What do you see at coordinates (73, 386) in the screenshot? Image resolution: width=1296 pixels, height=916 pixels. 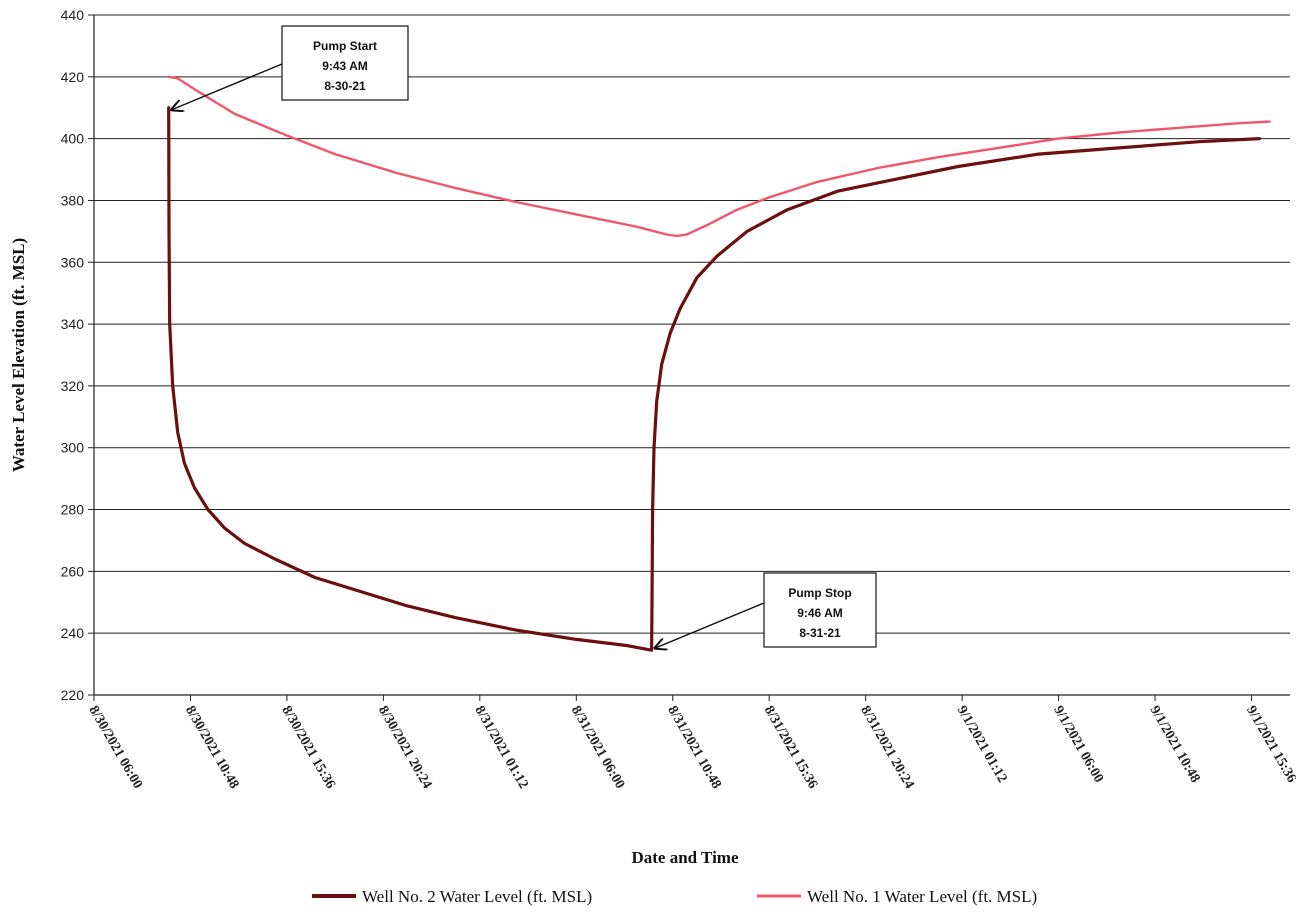 I see `y-tick-label: 320` at bounding box center [73, 386].